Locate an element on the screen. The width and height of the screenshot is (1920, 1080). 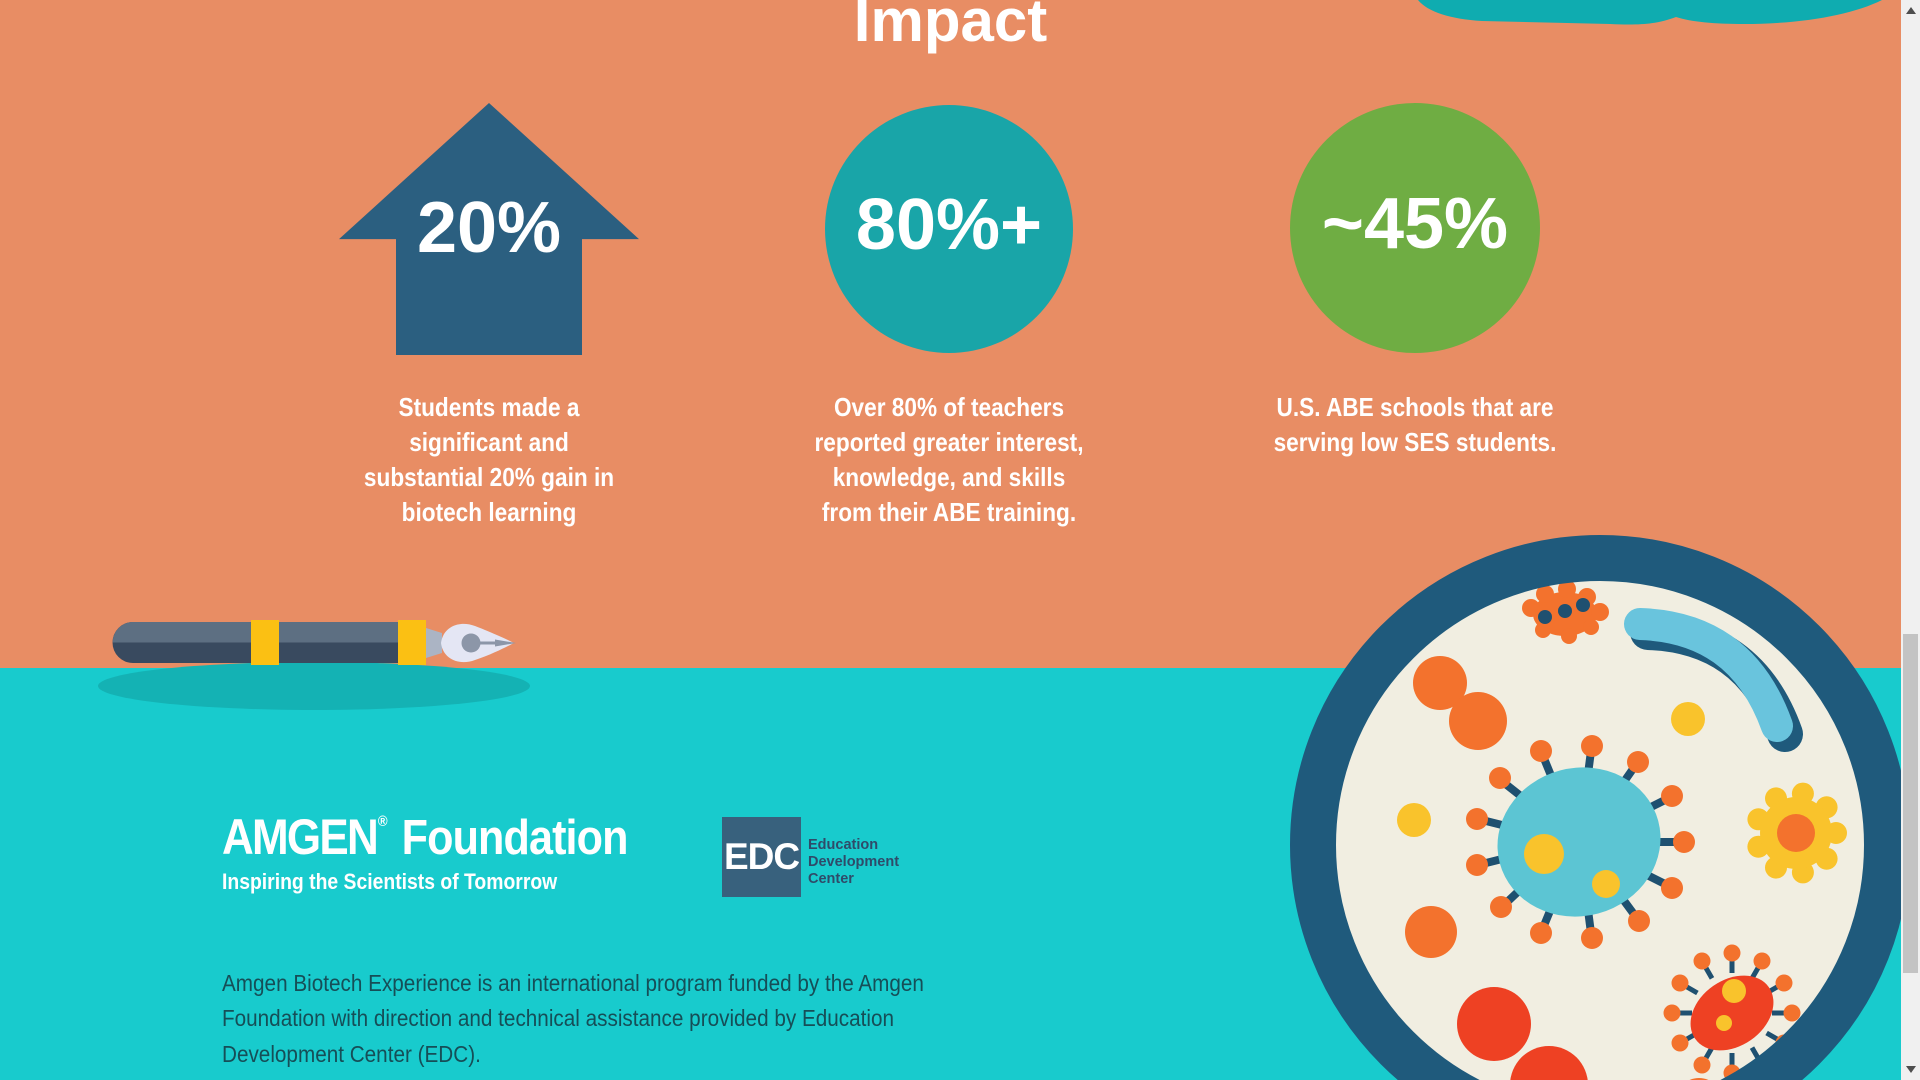
orange-coccus is located at coordinates (1431, 932).